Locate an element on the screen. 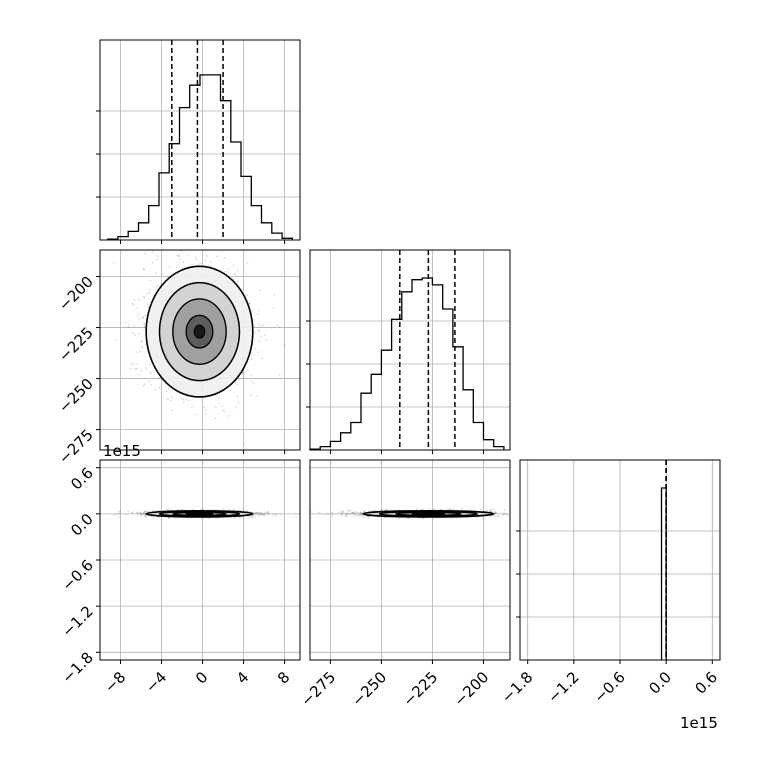  x-tick-label: 0.0 is located at coordinates (660, 683).